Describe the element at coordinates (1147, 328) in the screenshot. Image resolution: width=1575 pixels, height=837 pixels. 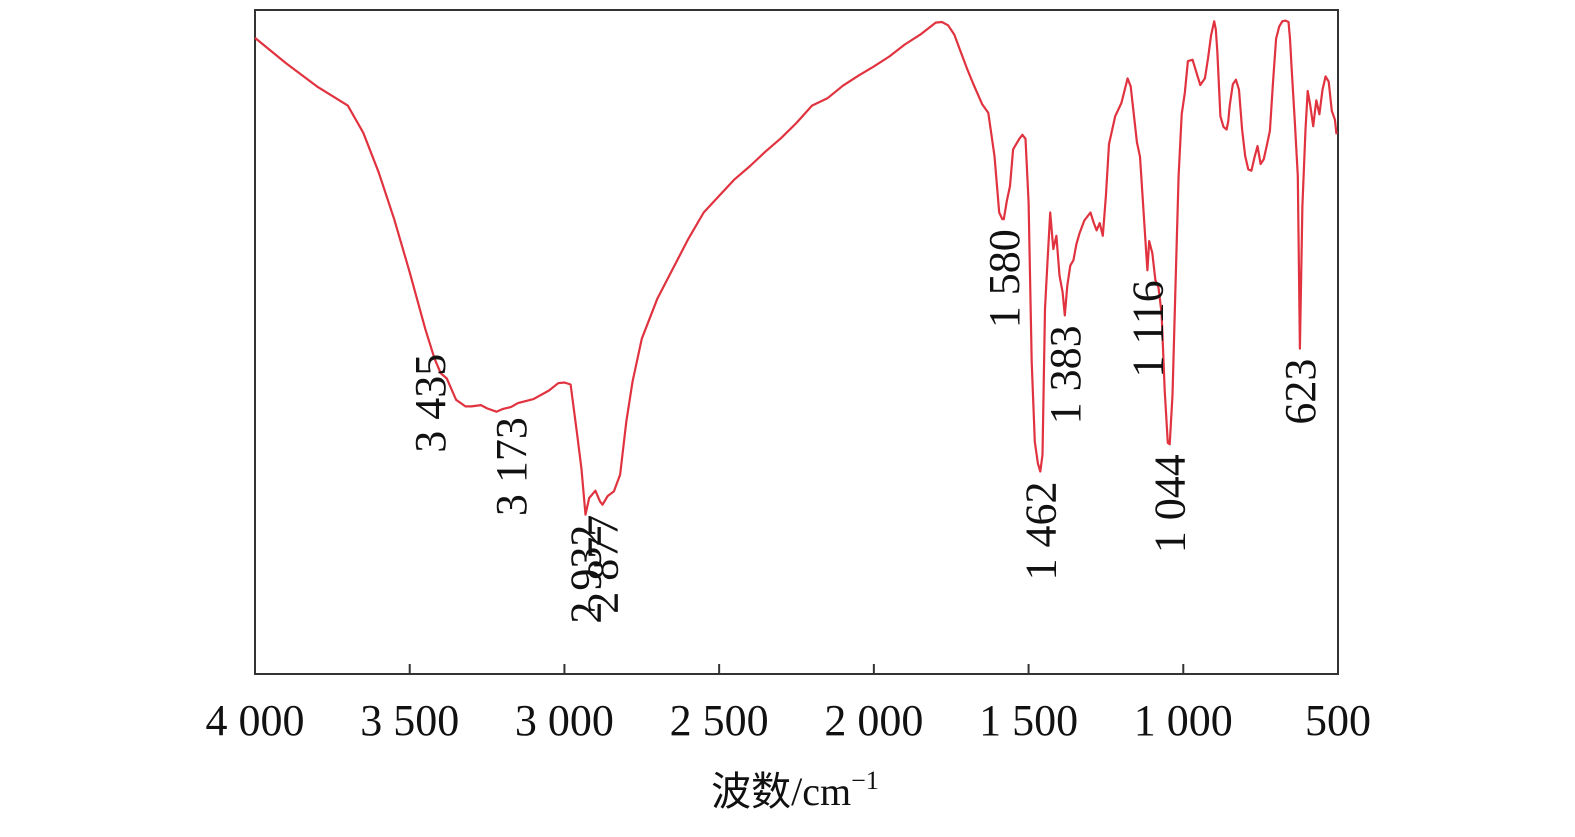
I see `peak-label: 1 116` at that location.